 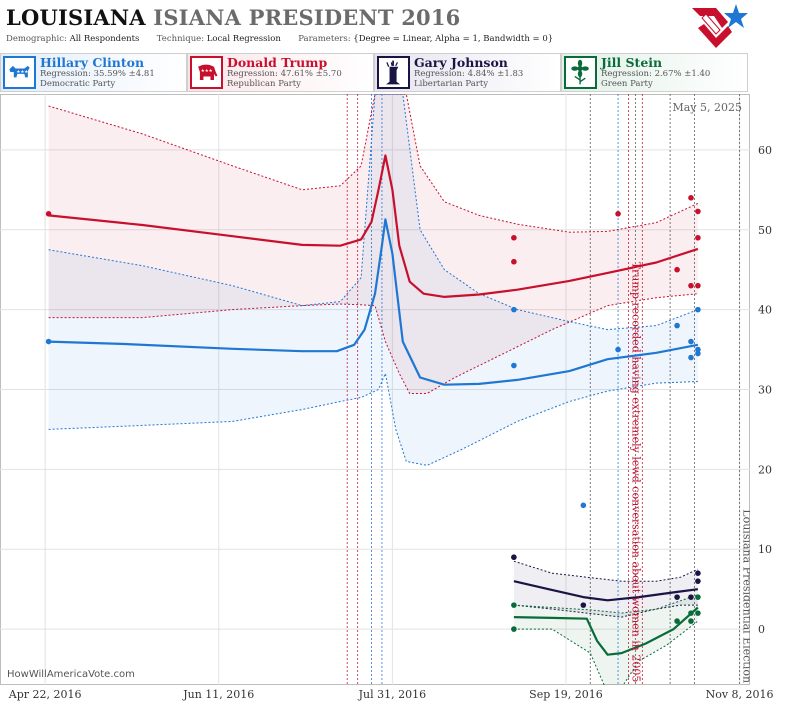 What do you see at coordinates (566, 694) in the screenshot?
I see `x-tick-label: Sep 19, 2016` at bounding box center [566, 694].